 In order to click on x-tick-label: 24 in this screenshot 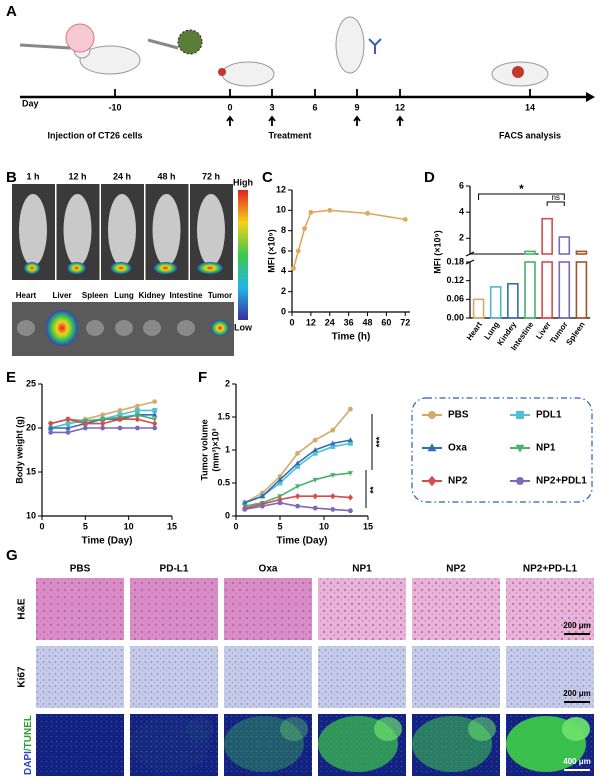, I will do `click(330, 322)`.